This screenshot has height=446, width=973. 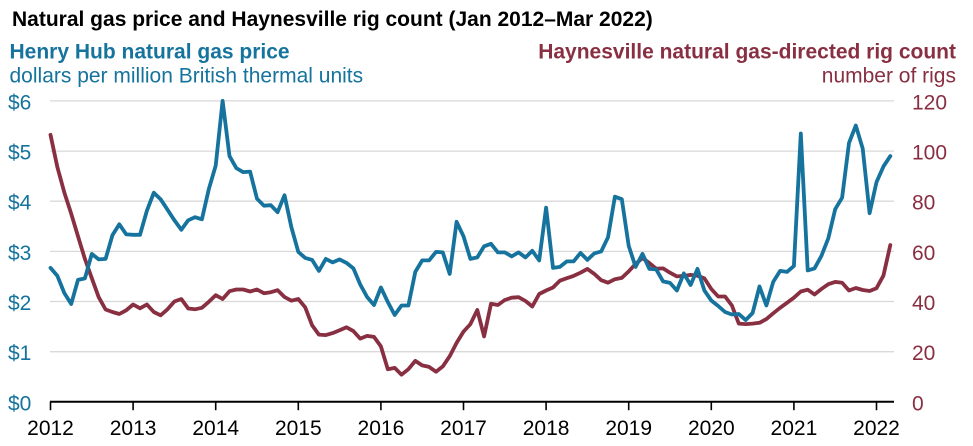 I want to click on svg-text: number of rigs, so click(x=889, y=75).